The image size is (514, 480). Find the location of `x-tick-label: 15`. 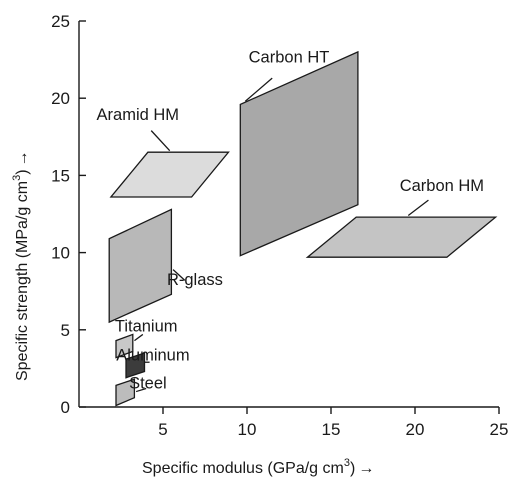

x-tick-label: 15 is located at coordinates (331, 429).